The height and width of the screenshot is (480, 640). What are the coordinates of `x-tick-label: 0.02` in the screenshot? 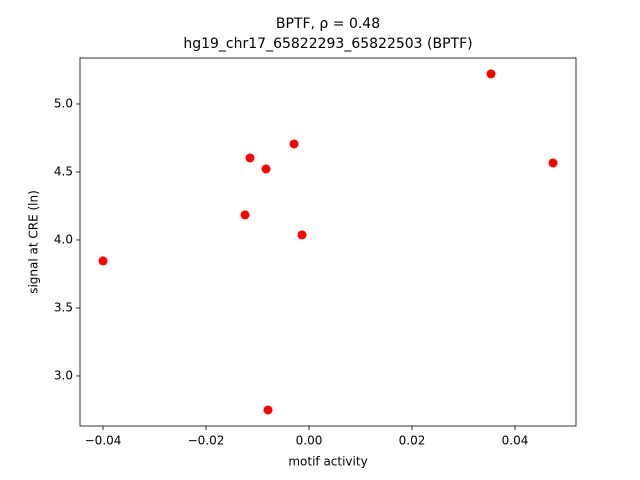 It's located at (412, 441).